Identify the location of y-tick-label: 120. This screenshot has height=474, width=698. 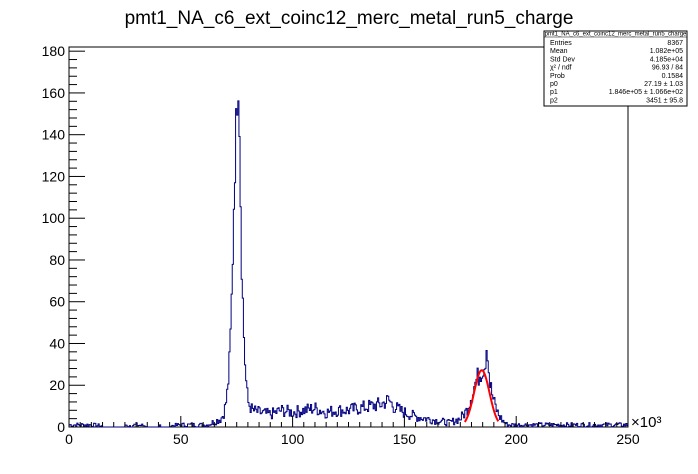
(54, 176).